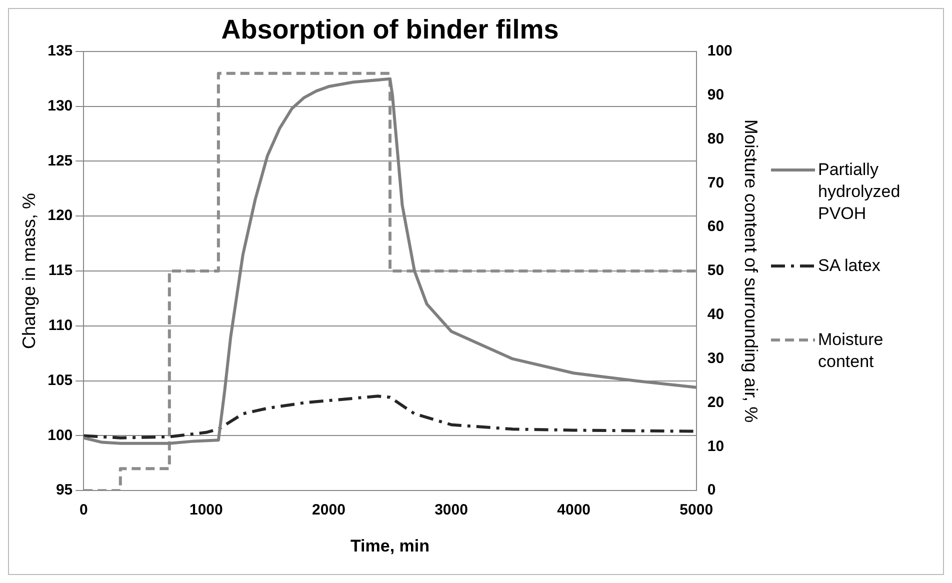 This screenshot has height=583, width=952. Describe the element at coordinates (60, 161) in the screenshot. I see `y-tick-label: 125` at that location.